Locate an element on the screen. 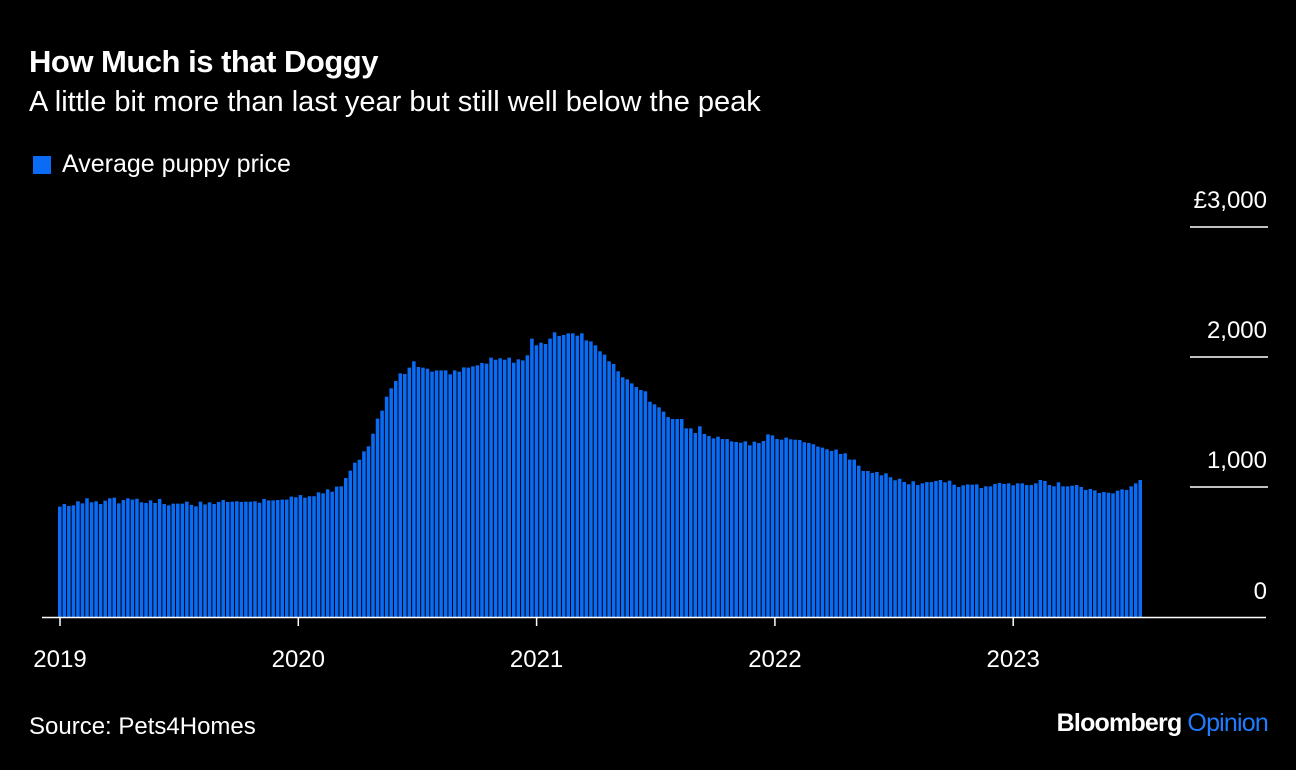 This screenshot has width=1296, height=770. y-tick-label: 1,000 is located at coordinates (1237, 460).